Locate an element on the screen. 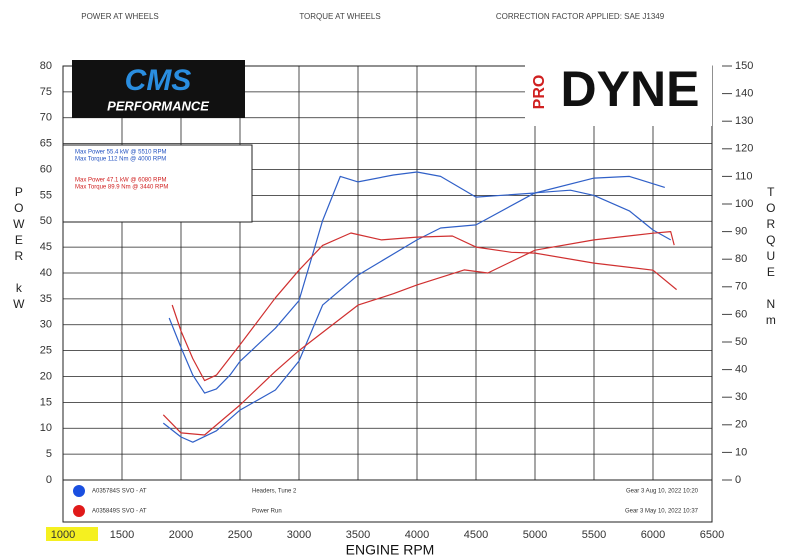  y2-tick-label: 90 is located at coordinates (741, 232).